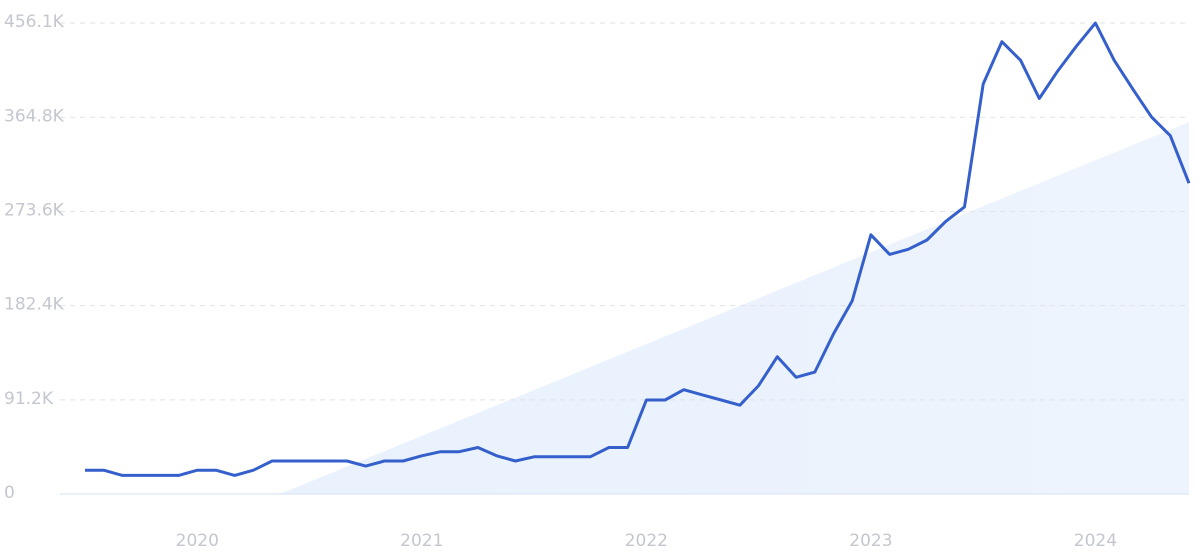 This screenshot has height=556, width=1200. Describe the element at coordinates (870, 541) in the screenshot. I see `x-tick-label: 2023` at that location.